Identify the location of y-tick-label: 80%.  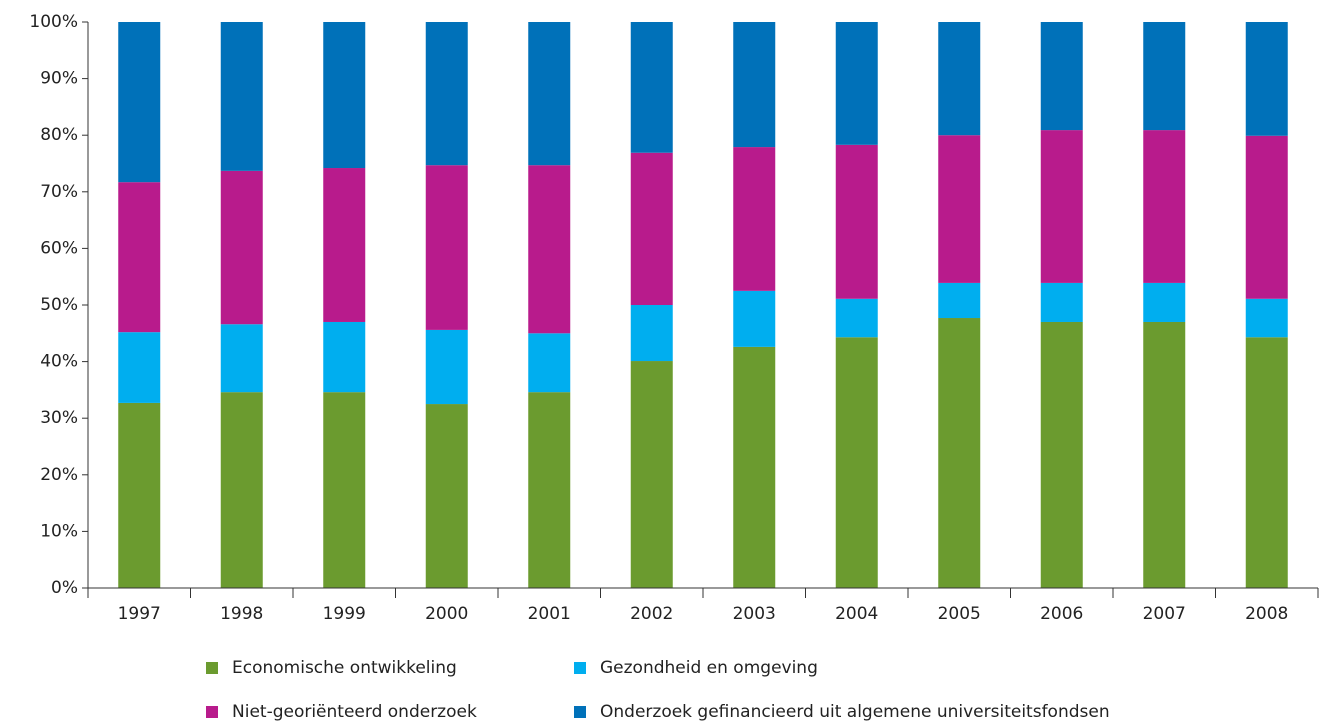
(59, 135).